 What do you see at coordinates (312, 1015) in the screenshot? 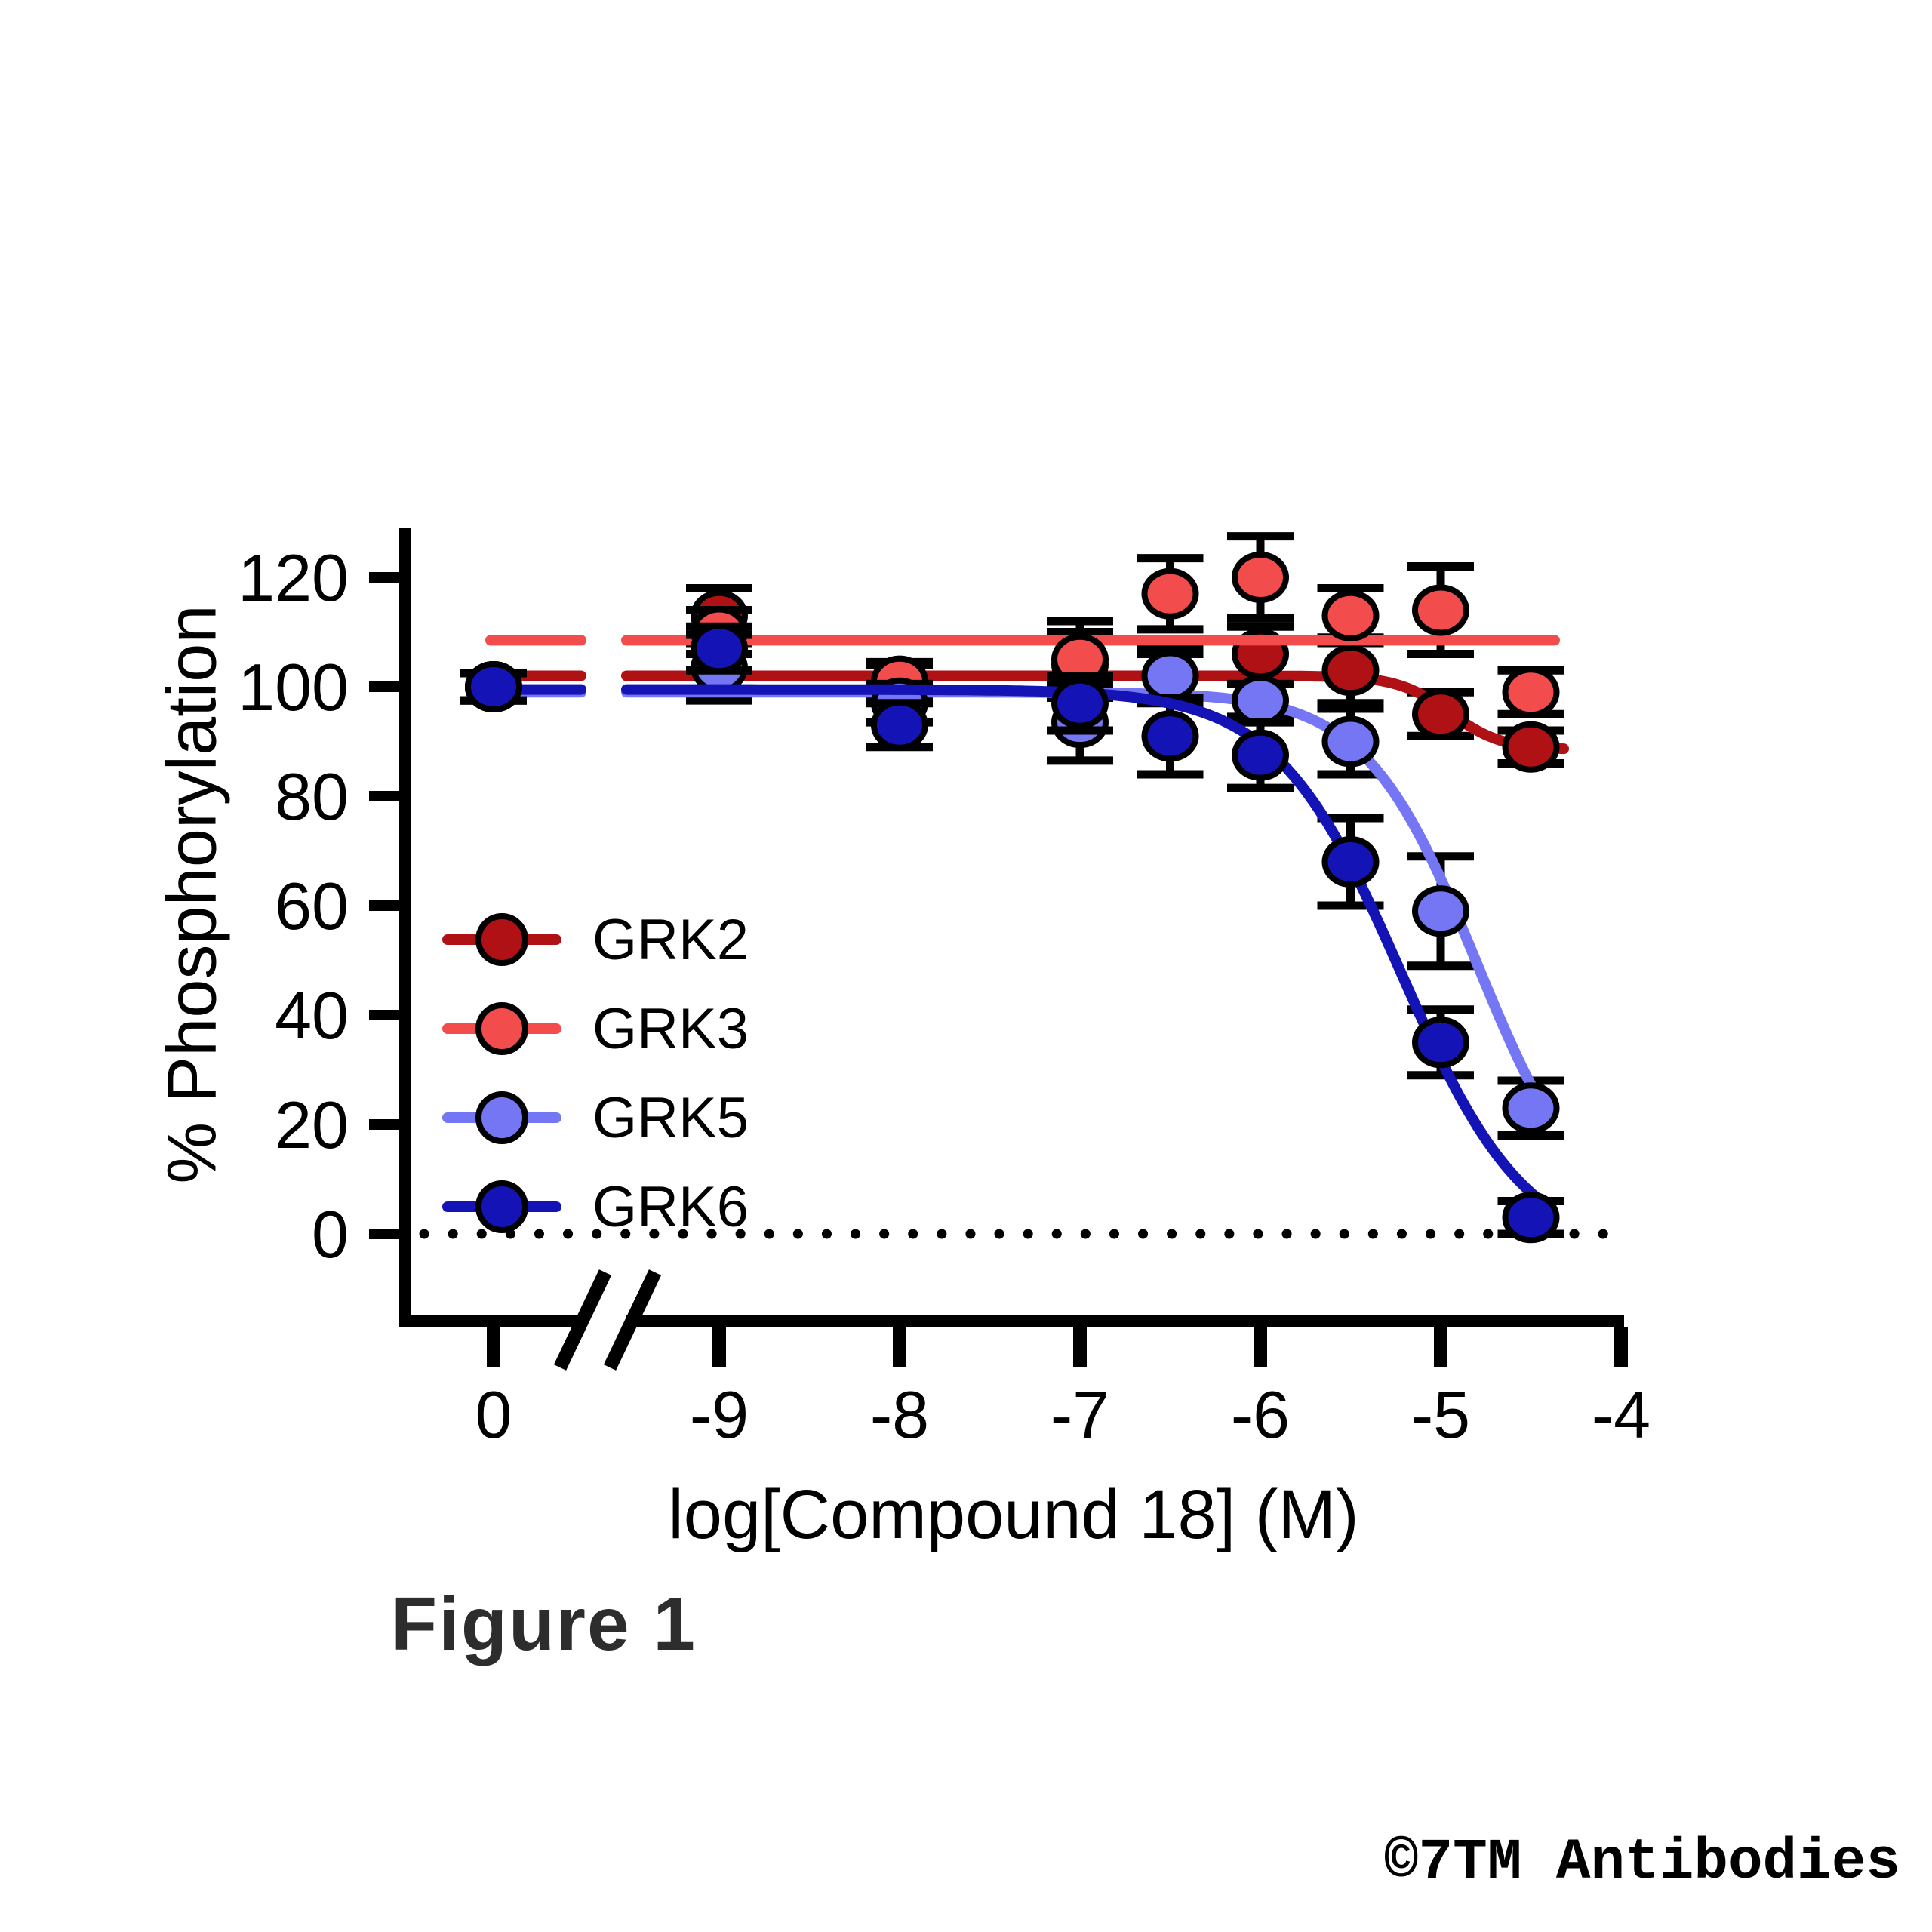
I see `y-tick-label: 40` at bounding box center [312, 1015].